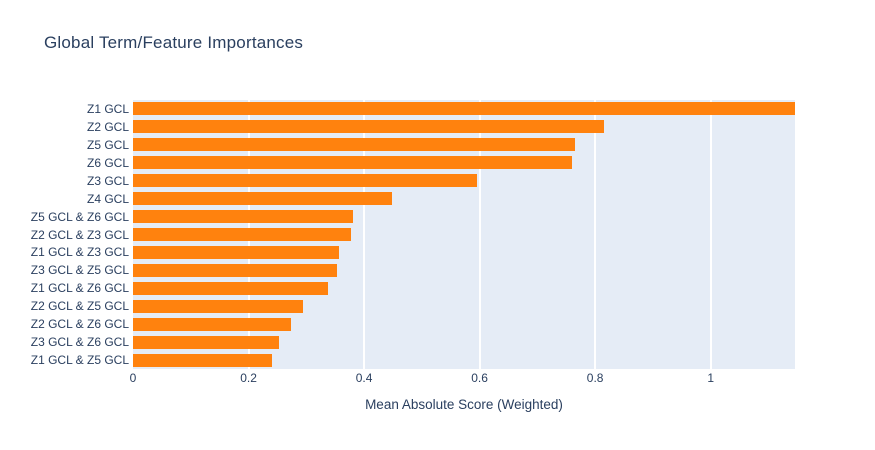 The image size is (875, 450). What do you see at coordinates (107, 144) in the screenshot?
I see `y-tick-label: Z5 GCL` at bounding box center [107, 144].